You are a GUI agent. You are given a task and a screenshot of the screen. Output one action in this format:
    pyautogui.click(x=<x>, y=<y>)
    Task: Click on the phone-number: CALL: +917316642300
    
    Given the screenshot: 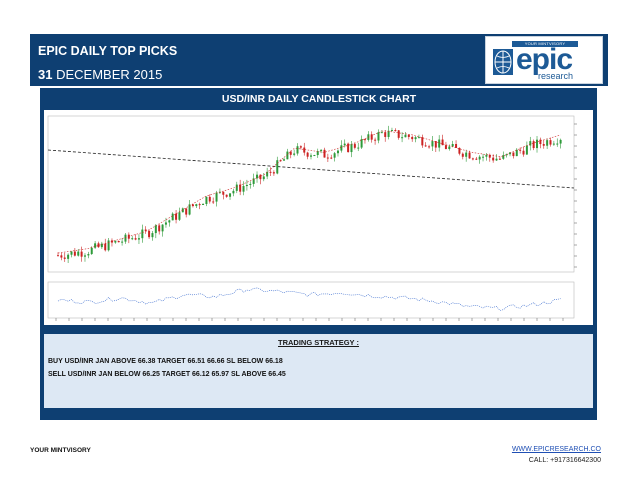 What is the action you would take?
    pyautogui.click(x=564, y=460)
    